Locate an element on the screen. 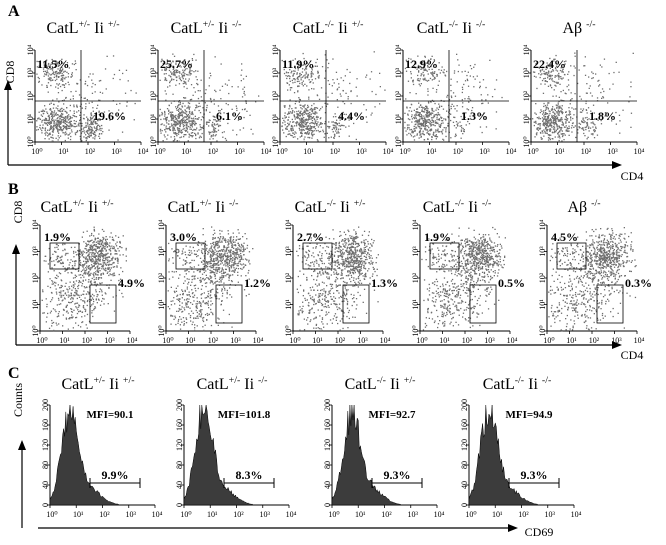 The image size is (666, 545). x-tick-label: 10¹ is located at coordinates (63, 151).